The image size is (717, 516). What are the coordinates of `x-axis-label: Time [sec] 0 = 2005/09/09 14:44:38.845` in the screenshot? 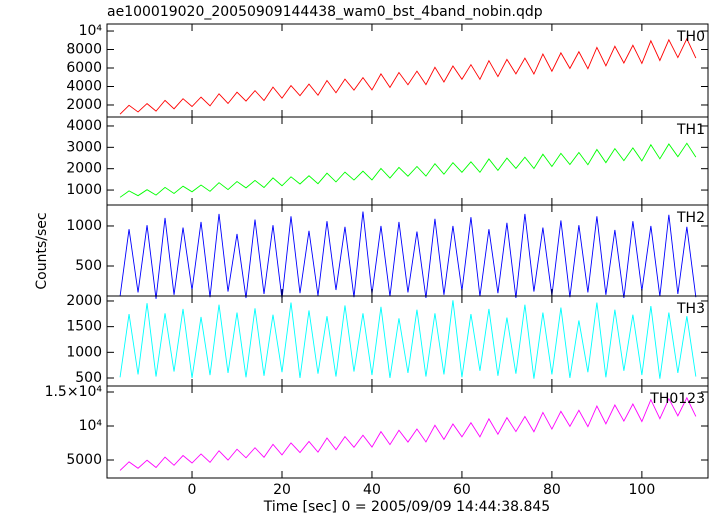 It's located at (406, 507).